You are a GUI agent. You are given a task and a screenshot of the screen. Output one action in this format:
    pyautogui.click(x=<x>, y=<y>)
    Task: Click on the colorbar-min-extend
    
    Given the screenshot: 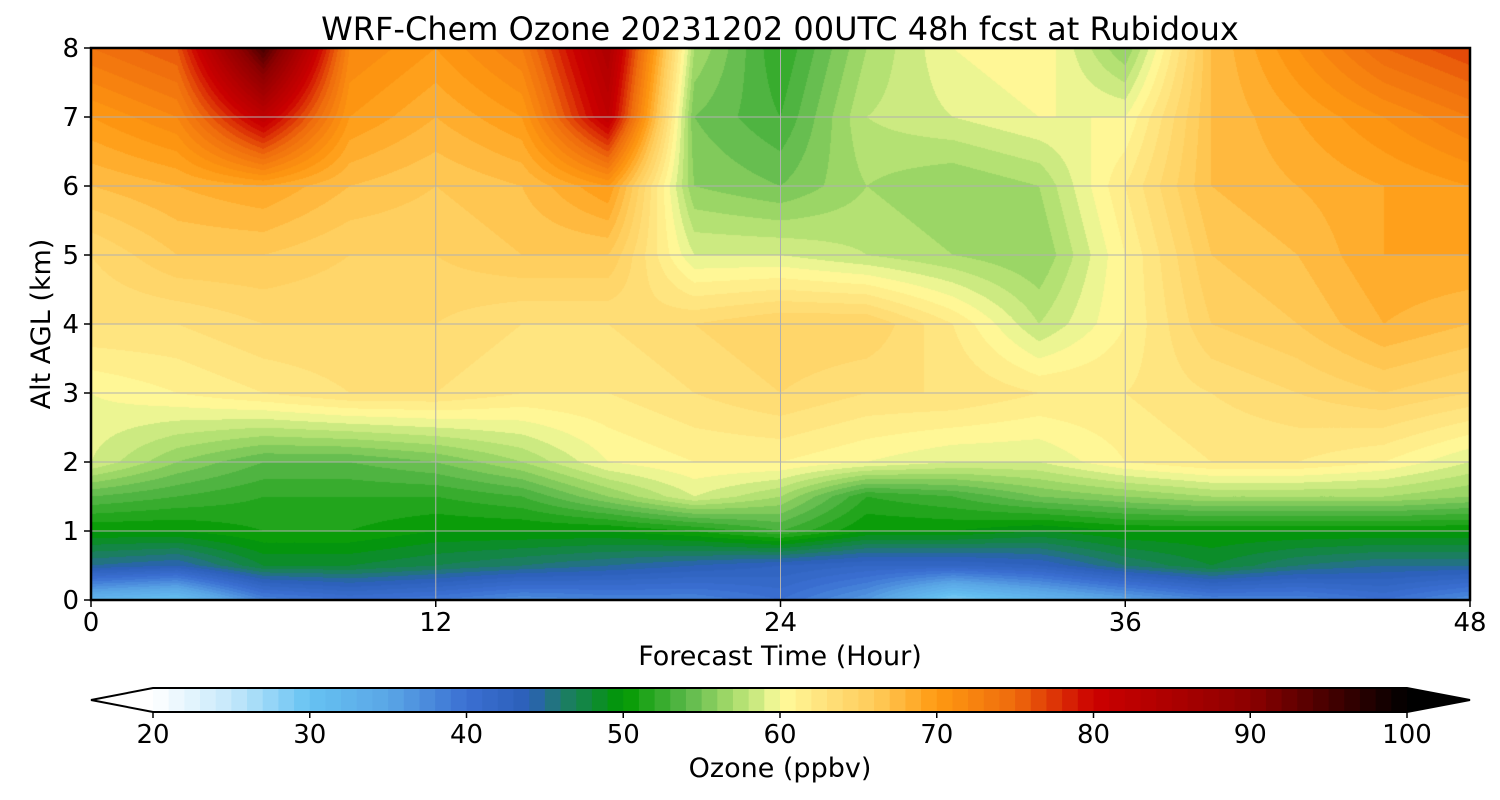 What is the action you would take?
    pyautogui.click(x=122, y=700)
    